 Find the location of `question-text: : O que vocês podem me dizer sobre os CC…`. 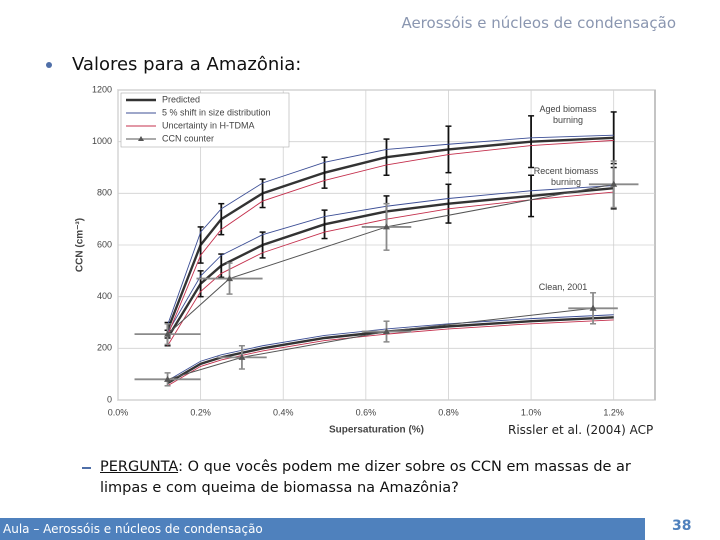

question-text: : O que vocês podem me dizer sobre os CC… is located at coordinates (365, 477).